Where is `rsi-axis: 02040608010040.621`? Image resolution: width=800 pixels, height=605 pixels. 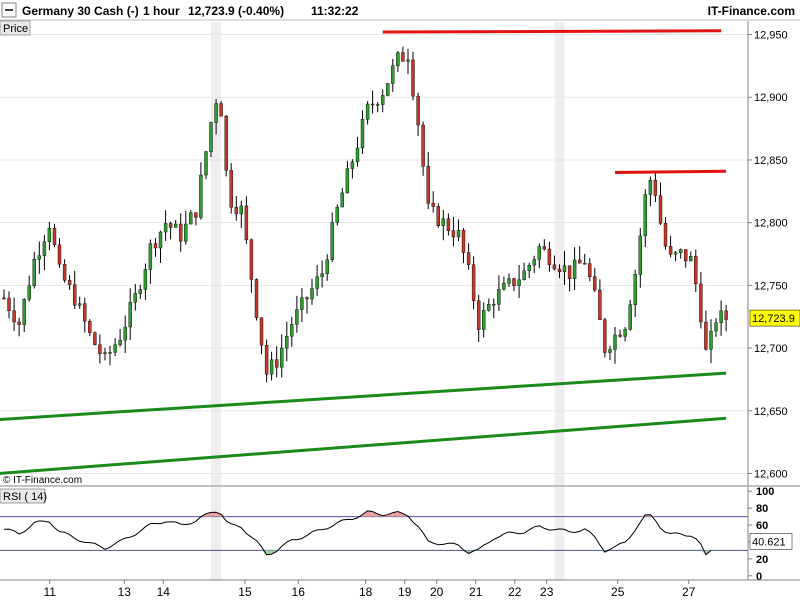 rsi-axis: 02040608010040.621 is located at coordinates (770, 534).